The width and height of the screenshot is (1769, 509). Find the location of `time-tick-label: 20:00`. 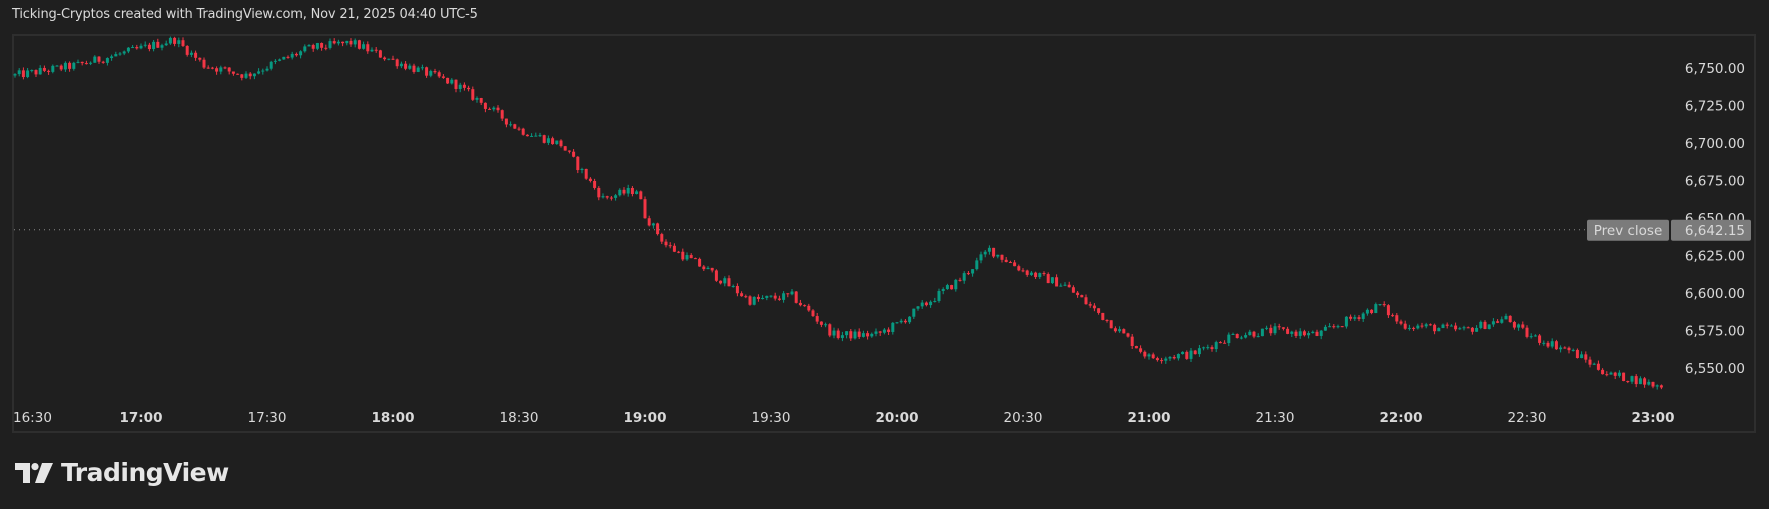

time-tick-label: 20:00 is located at coordinates (897, 418).